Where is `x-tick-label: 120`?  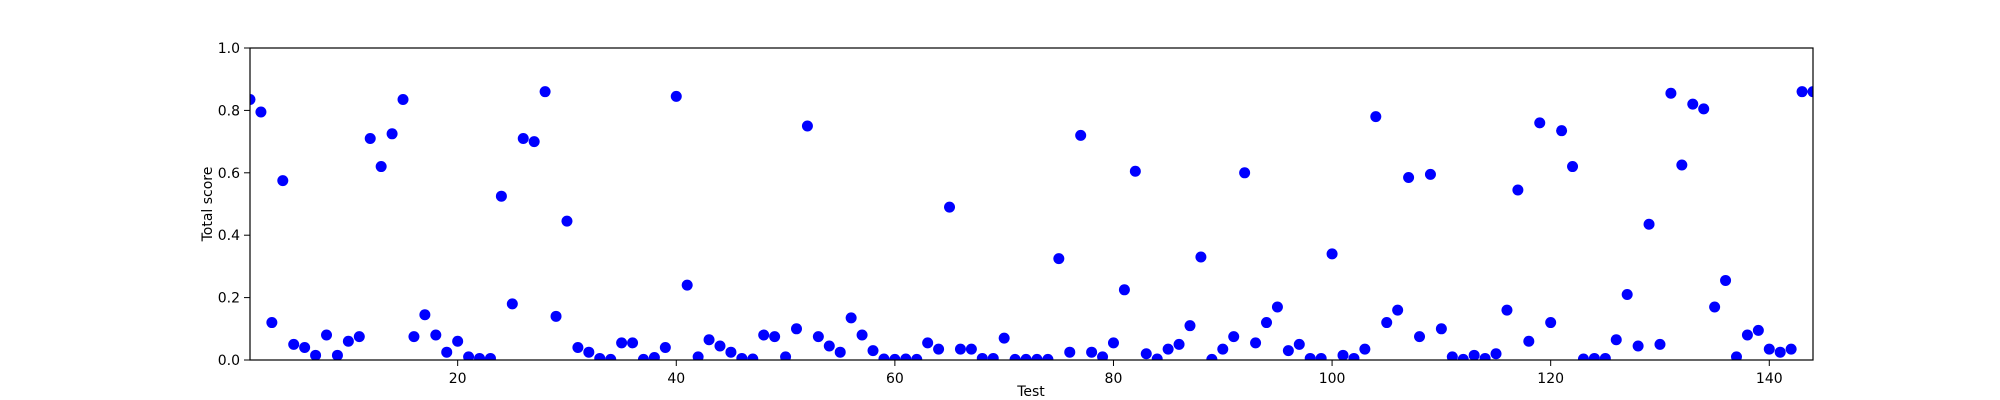 x-tick-label: 120 is located at coordinates (1550, 379).